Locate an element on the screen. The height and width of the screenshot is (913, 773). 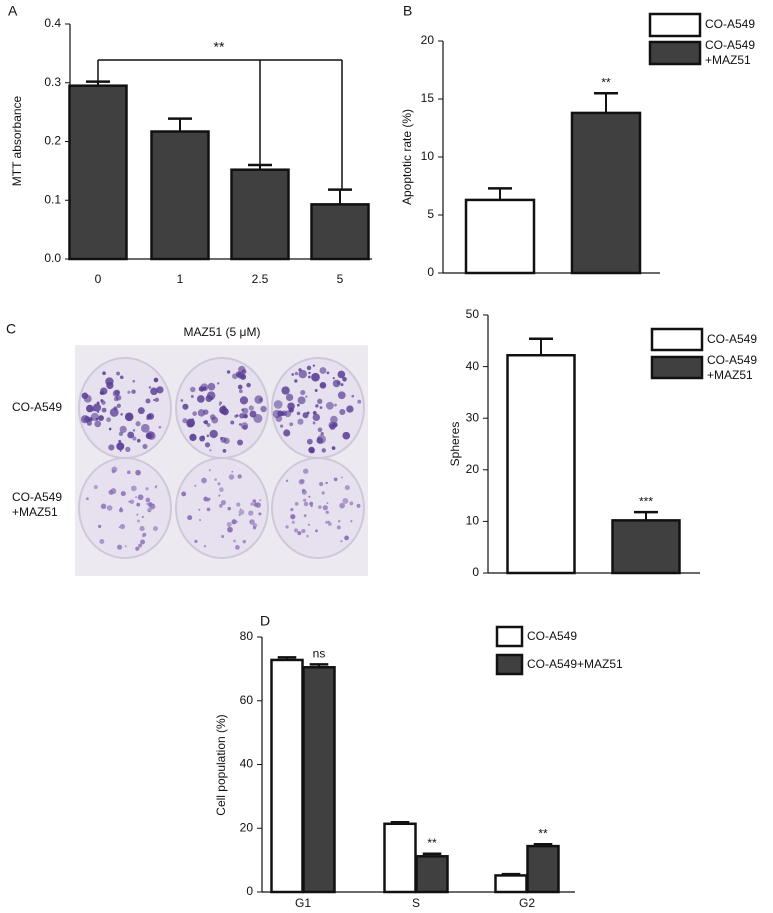
significance: *** is located at coordinates (646, 501).